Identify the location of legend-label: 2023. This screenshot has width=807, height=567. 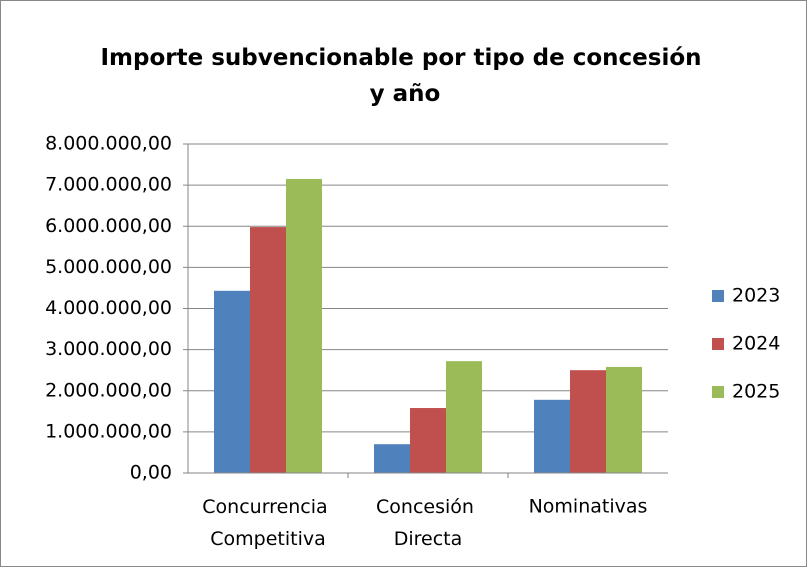
(756, 296).